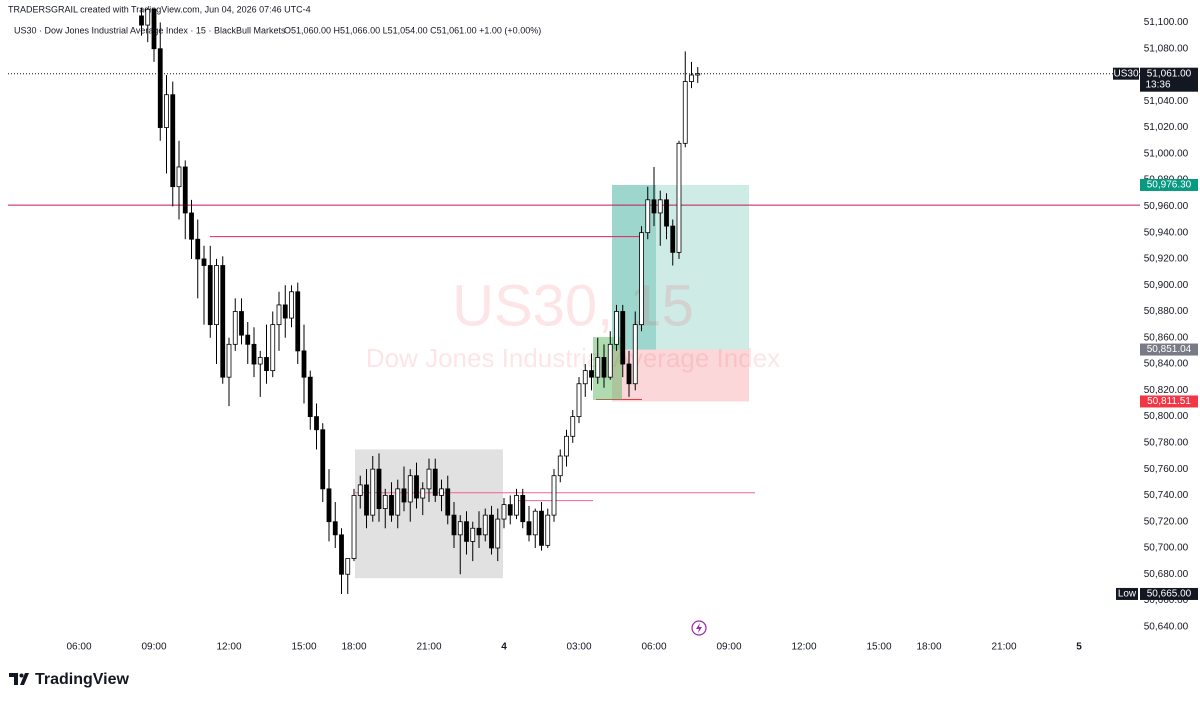  I want to click on symbol-tag-bg, so click(1126, 73).